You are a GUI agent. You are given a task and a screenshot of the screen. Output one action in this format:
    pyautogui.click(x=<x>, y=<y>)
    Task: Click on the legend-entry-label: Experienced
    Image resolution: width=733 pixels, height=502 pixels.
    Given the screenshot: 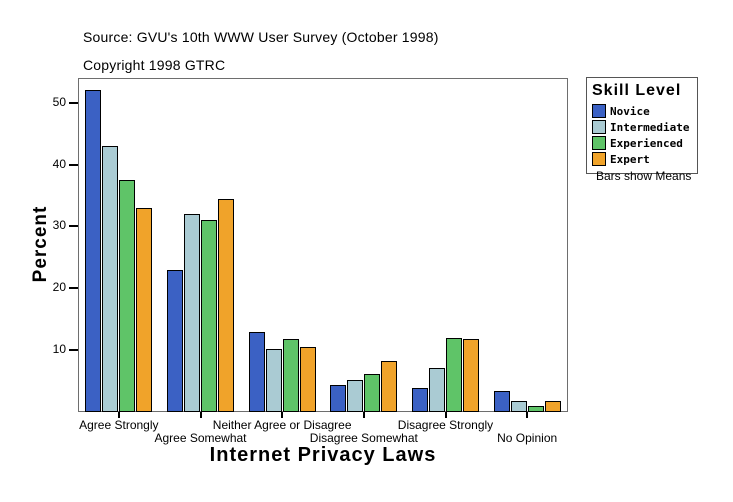 What is the action you would take?
    pyautogui.click(x=646, y=143)
    